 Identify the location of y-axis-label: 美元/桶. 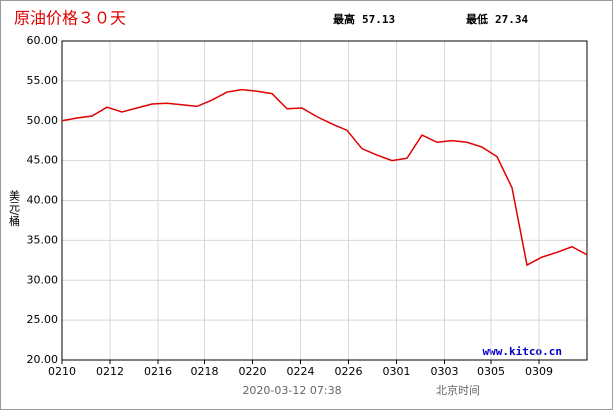
(14, 208).